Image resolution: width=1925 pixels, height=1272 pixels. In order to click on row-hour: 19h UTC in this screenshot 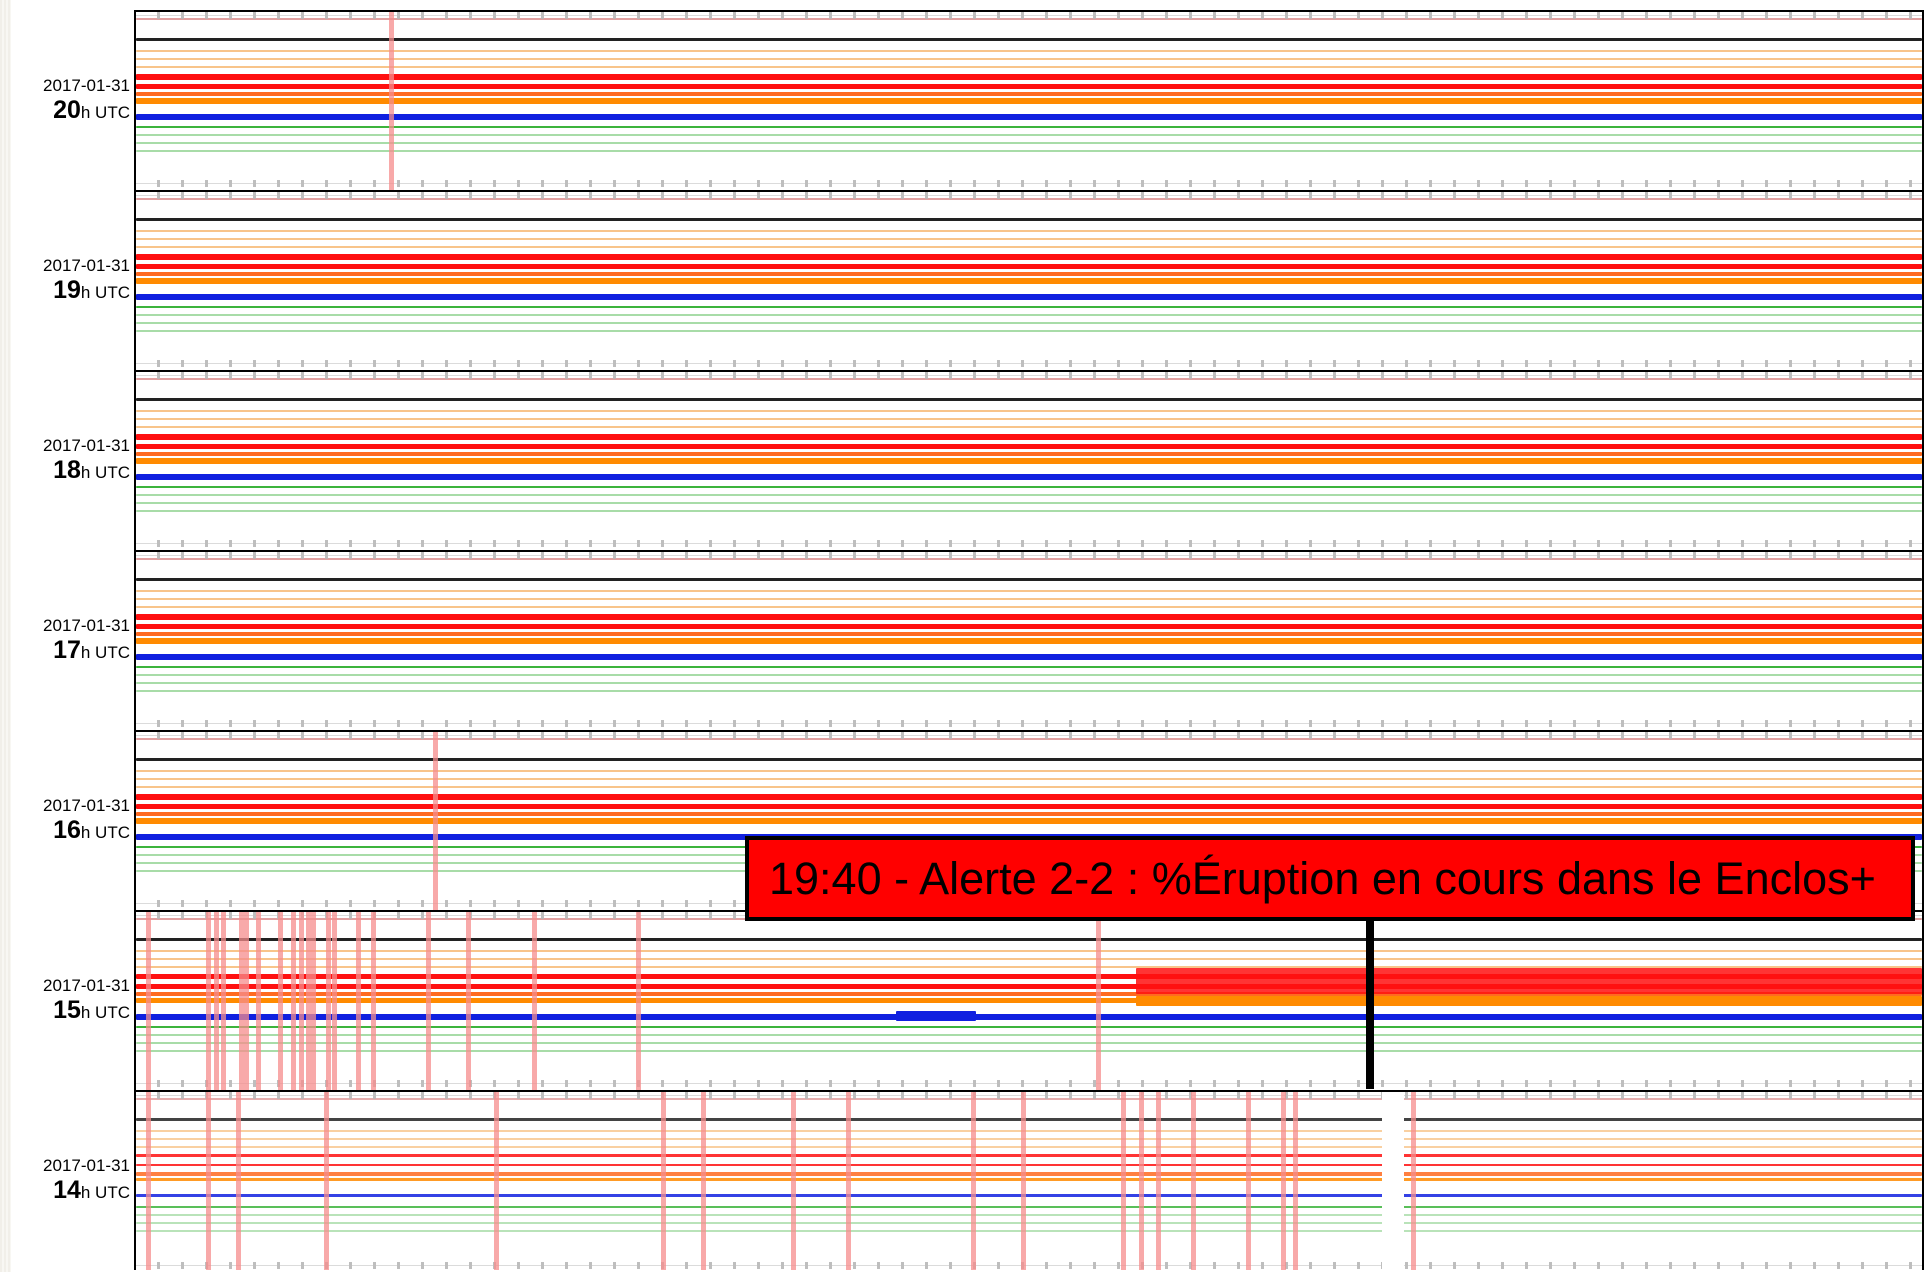, I will do `click(72, 292)`.